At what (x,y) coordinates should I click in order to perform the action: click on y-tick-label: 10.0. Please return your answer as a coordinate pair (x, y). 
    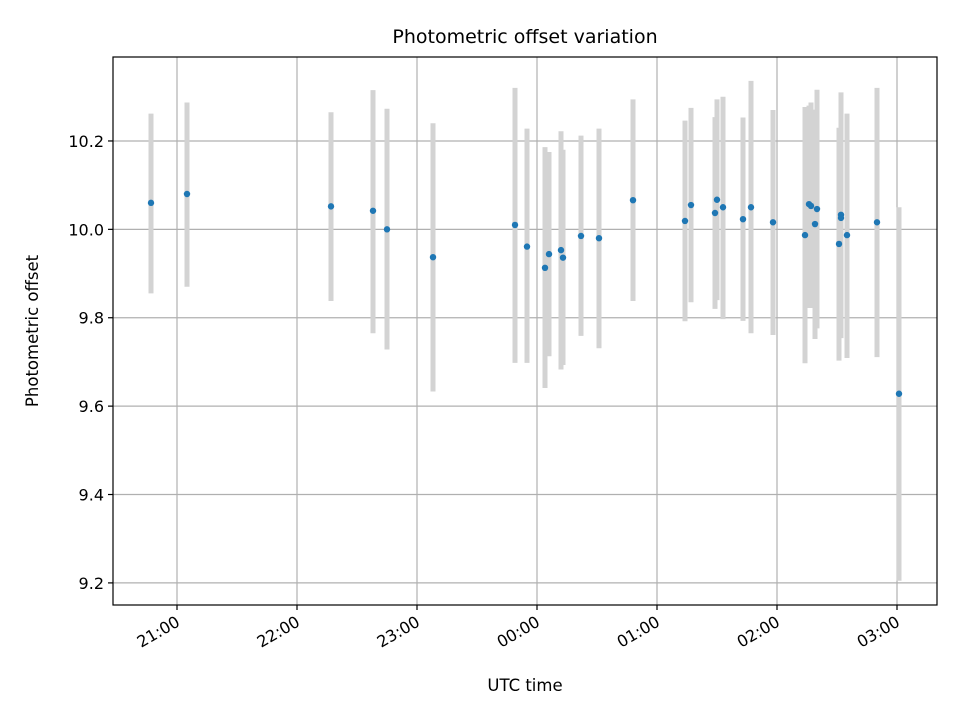
    Looking at the image, I should click on (86, 229).